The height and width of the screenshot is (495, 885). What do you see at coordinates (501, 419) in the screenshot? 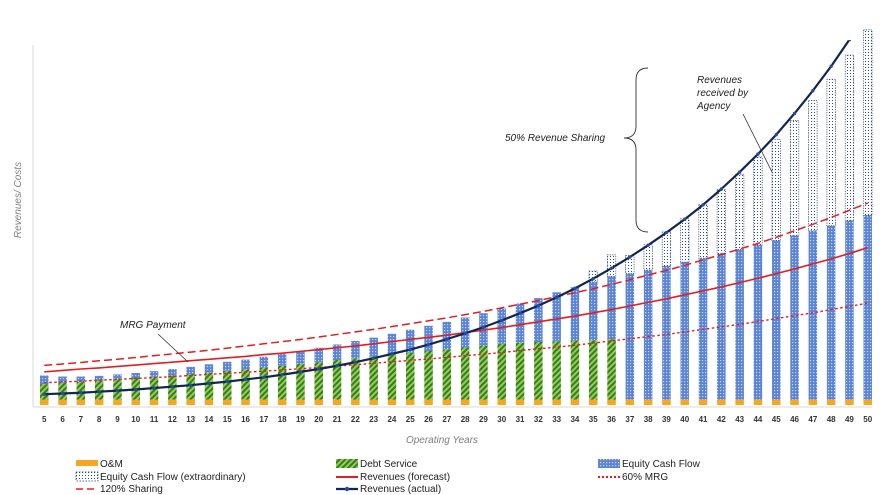
I see `x-tick-label: 30` at bounding box center [501, 419].